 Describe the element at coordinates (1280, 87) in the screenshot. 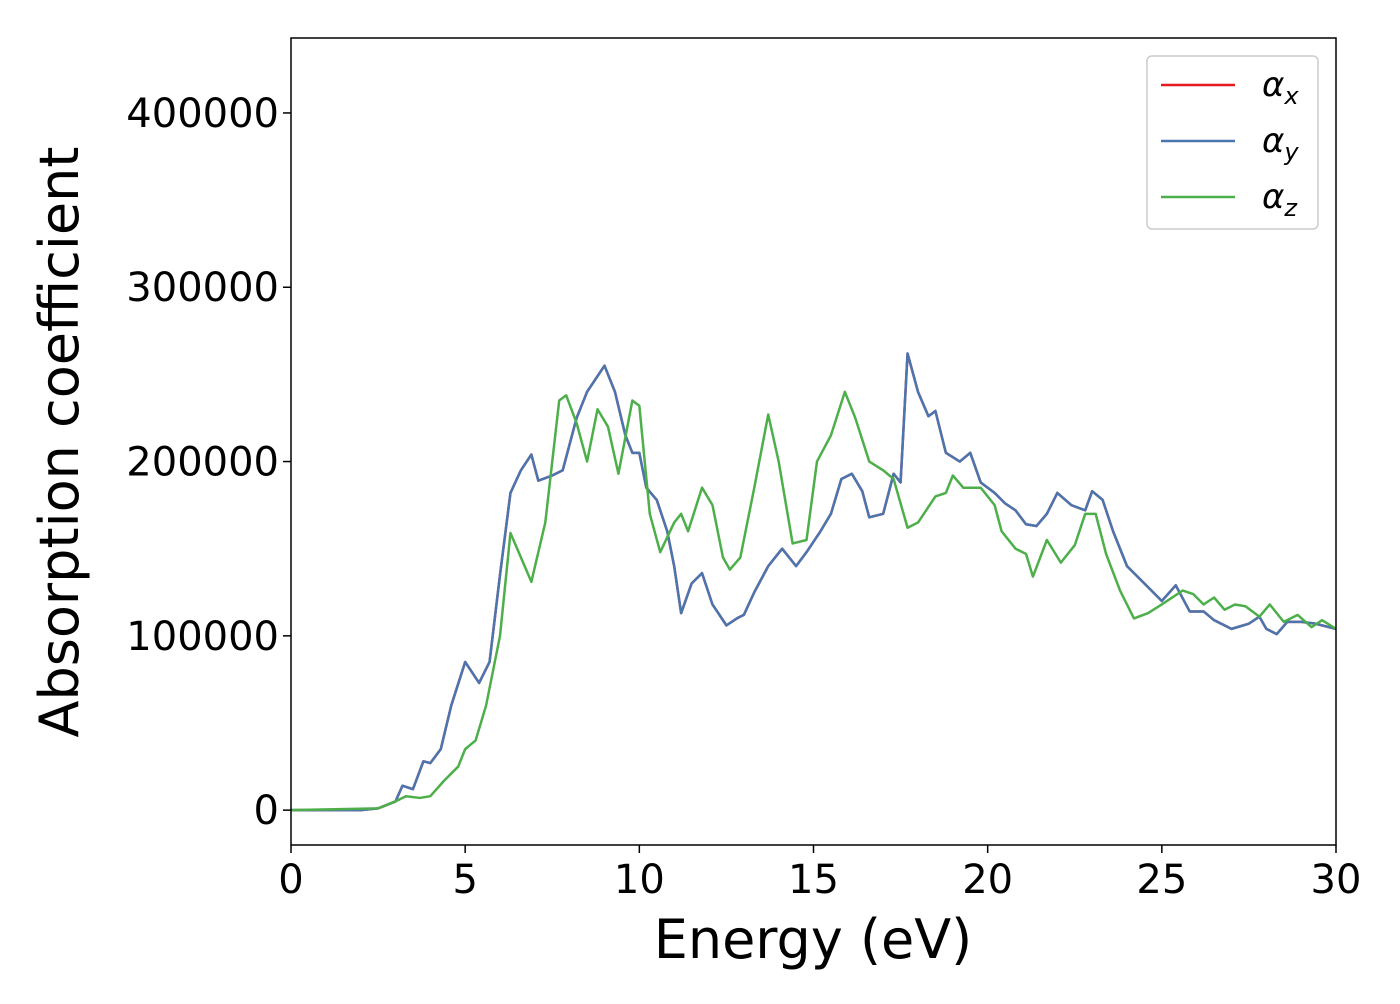

I see `legend-label: αx` at that location.